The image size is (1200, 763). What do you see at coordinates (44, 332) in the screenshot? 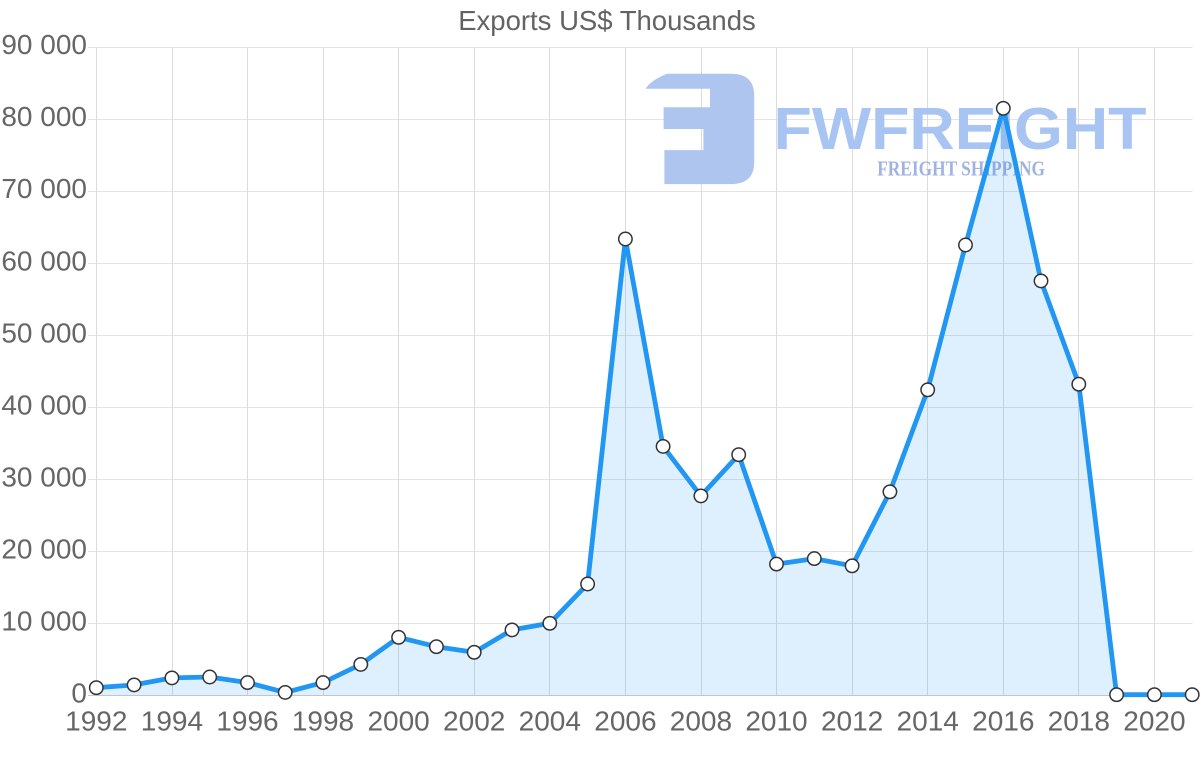
I see `svg-text: 50 000` at bounding box center [44, 332].